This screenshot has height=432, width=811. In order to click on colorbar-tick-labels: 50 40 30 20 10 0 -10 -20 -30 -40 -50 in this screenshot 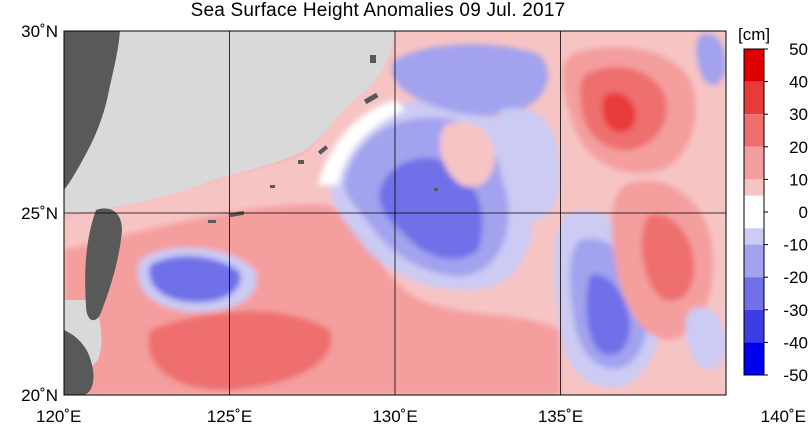, I will do `click(795, 212)`.